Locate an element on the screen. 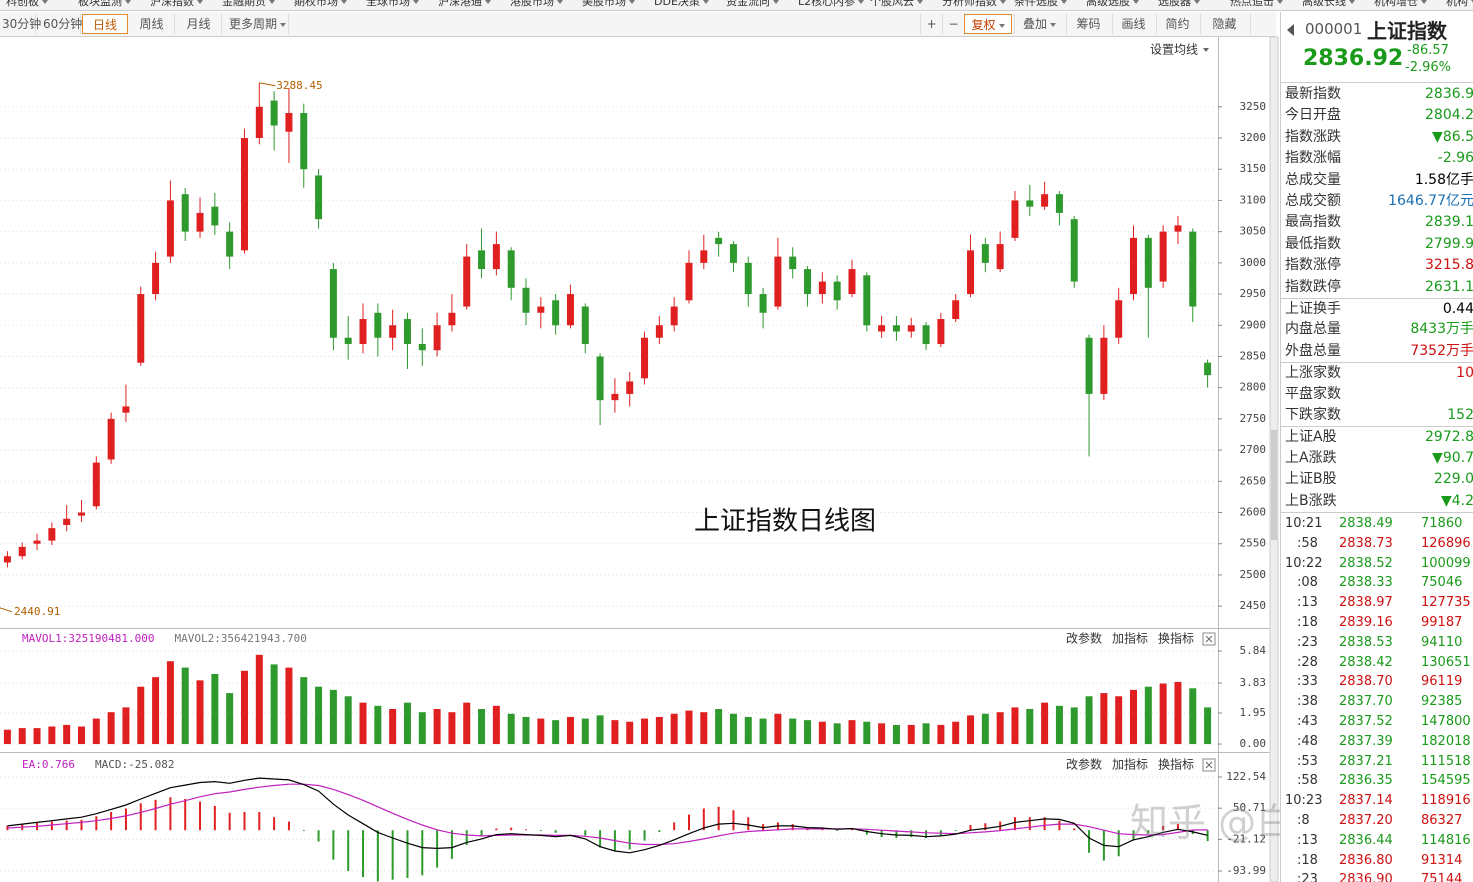 This screenshot has width=1473, height=882. toolbar-button: 叠加 is located at coordinates (1039, 24).